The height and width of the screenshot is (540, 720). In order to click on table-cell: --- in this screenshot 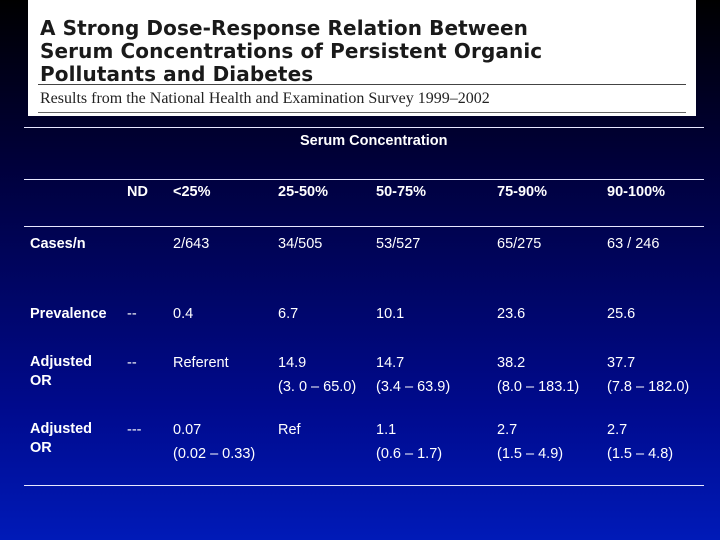, I will do `click(134, 430)`.